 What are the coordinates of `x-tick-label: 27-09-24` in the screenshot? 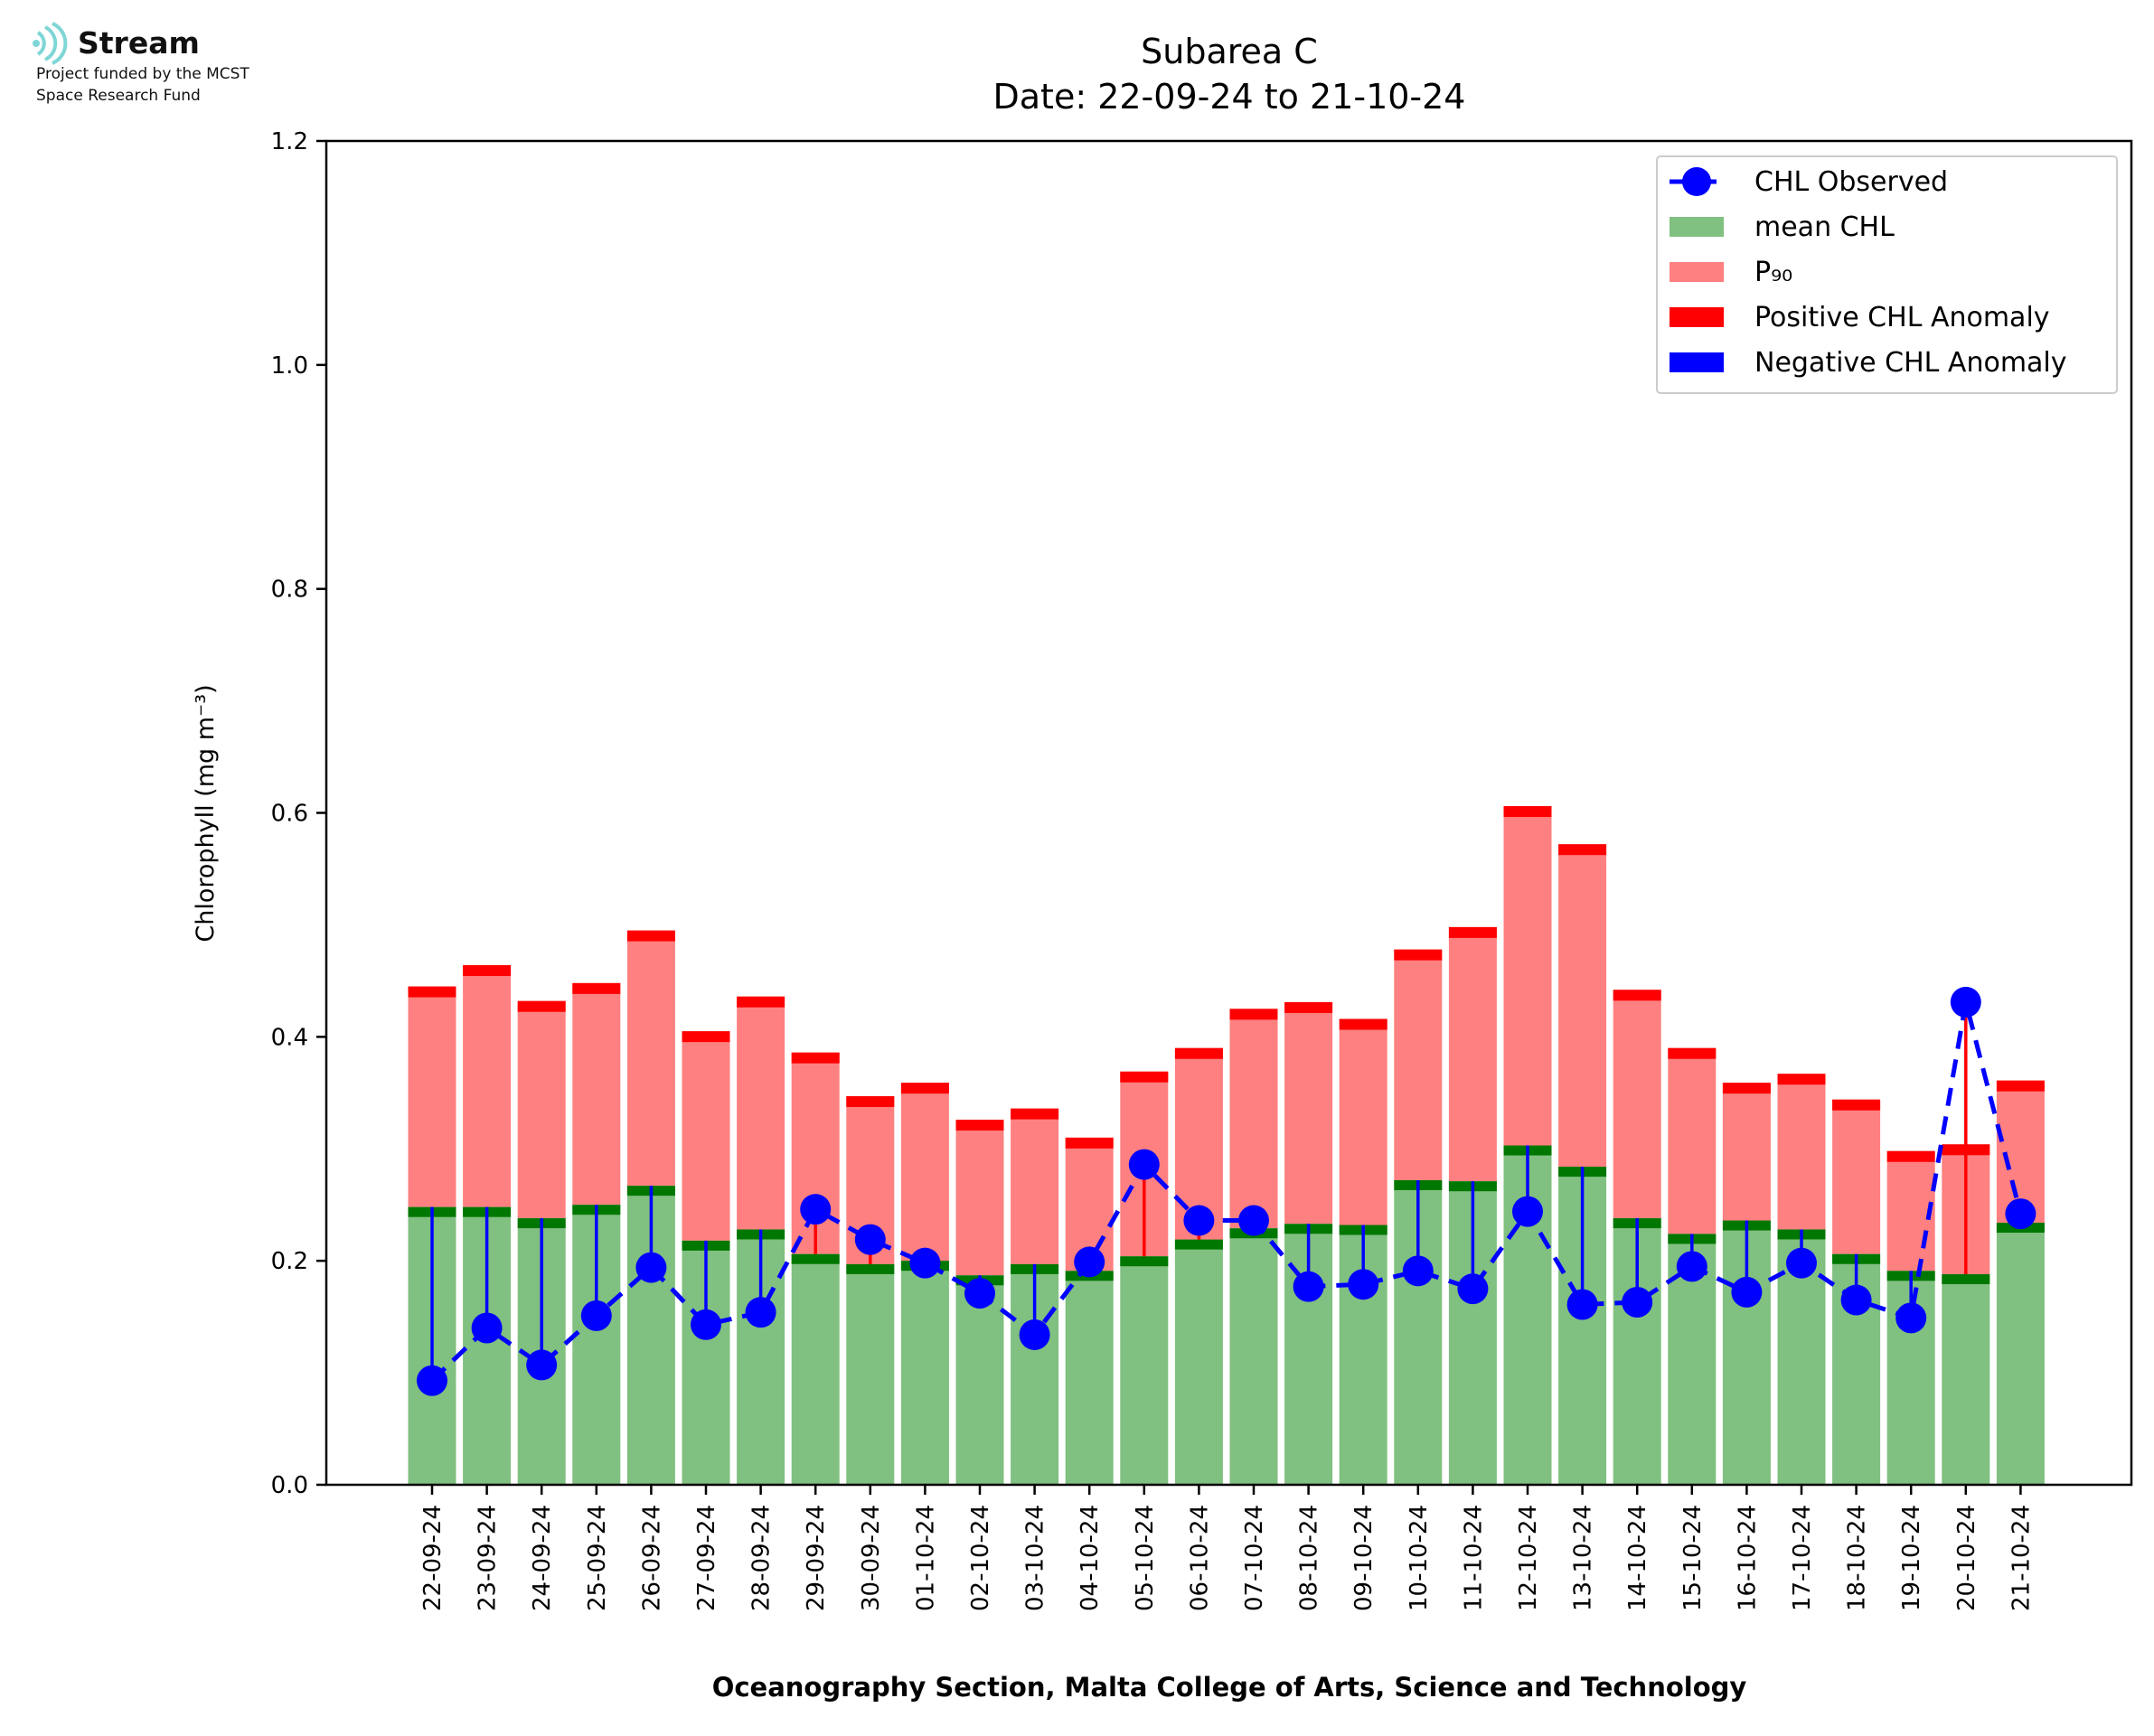 It's located at (706, 1558).